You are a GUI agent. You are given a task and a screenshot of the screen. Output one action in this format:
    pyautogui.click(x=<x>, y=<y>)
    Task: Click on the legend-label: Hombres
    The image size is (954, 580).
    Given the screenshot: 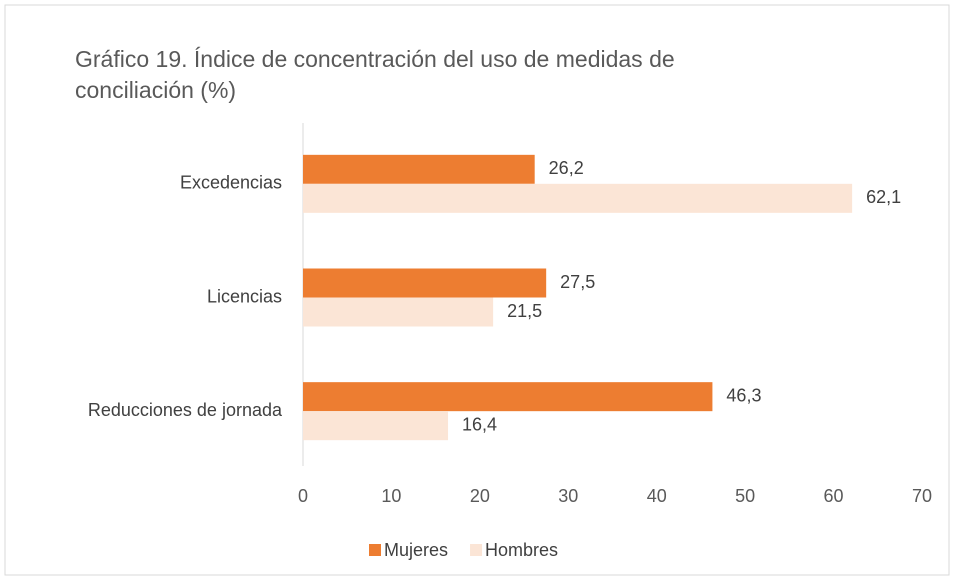 What is the action you would take?
    pyautogui.click(x=521, y=550)
    